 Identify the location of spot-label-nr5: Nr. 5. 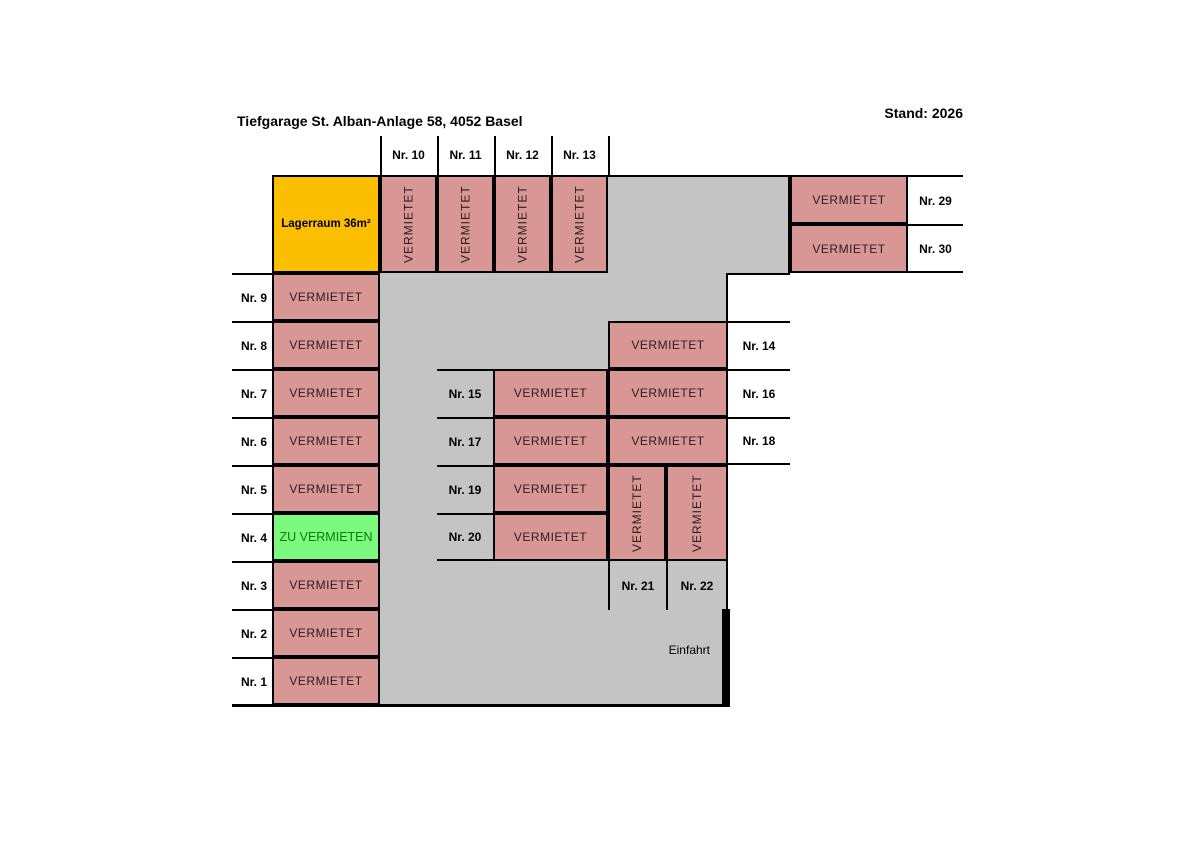
(252, 489).